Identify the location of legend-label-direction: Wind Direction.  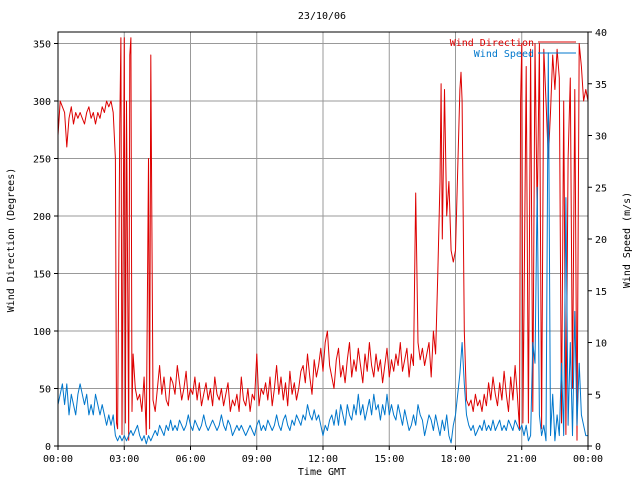
(492, 43).